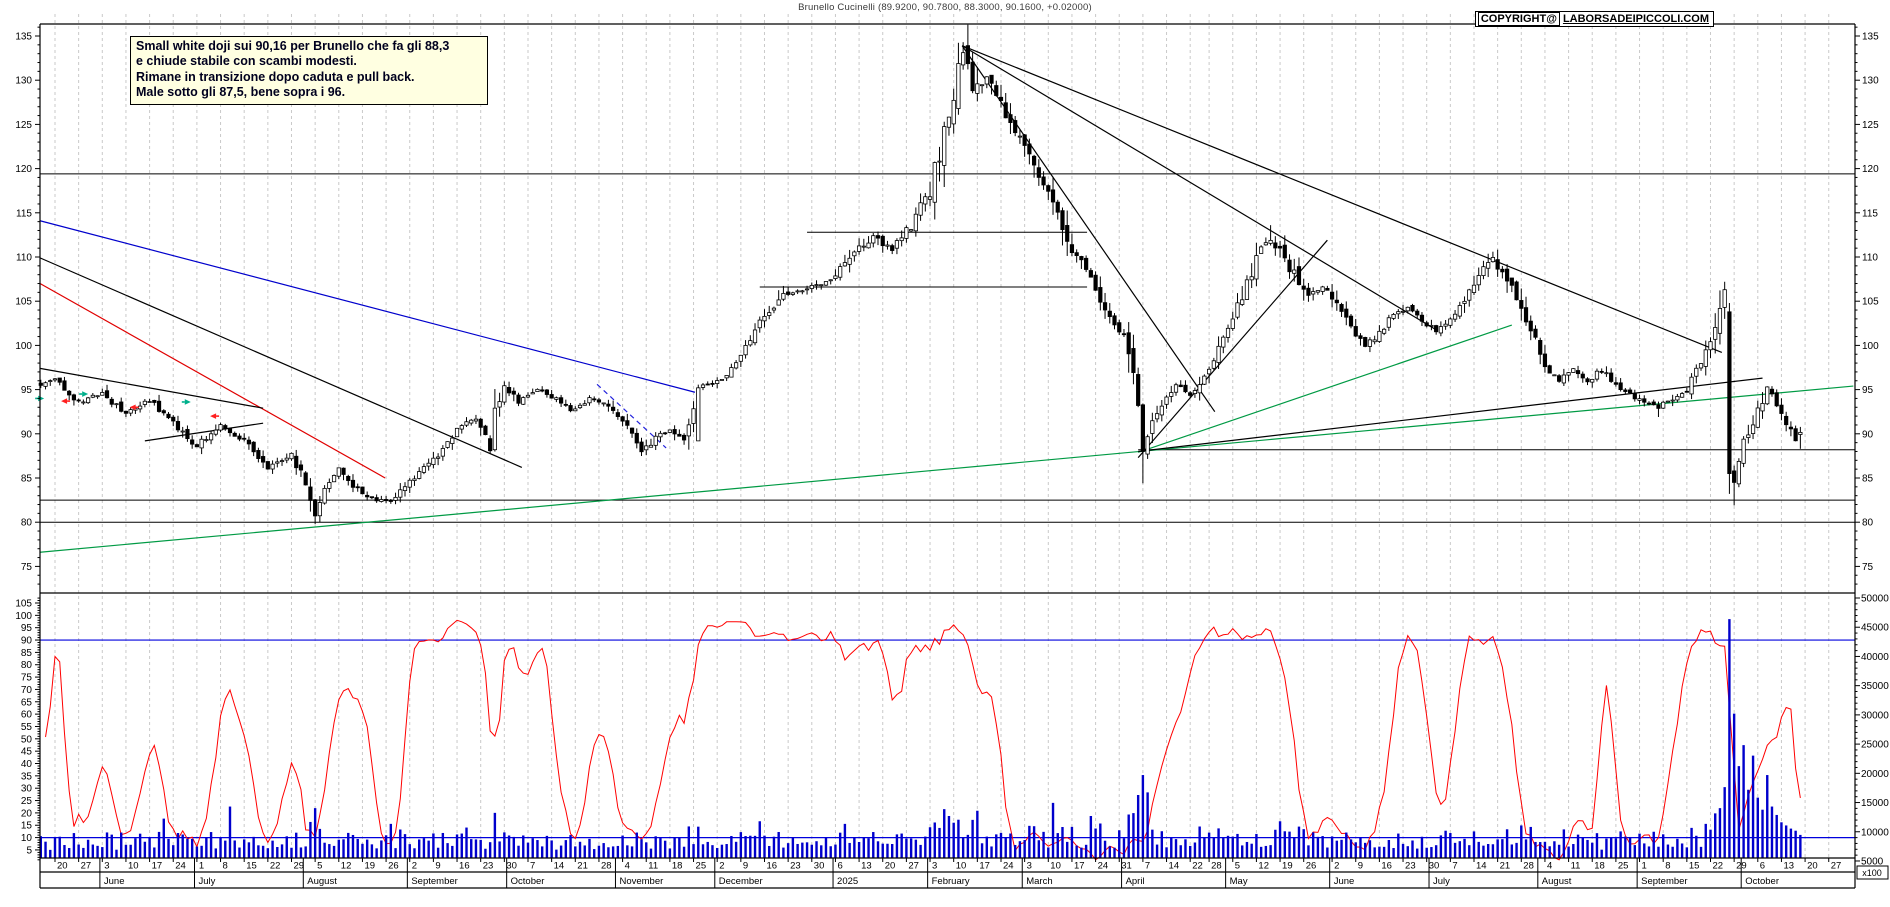  Describe the element at coordinates (1434, 866) in the screenshot. I see `svg-text: 30` at that location.